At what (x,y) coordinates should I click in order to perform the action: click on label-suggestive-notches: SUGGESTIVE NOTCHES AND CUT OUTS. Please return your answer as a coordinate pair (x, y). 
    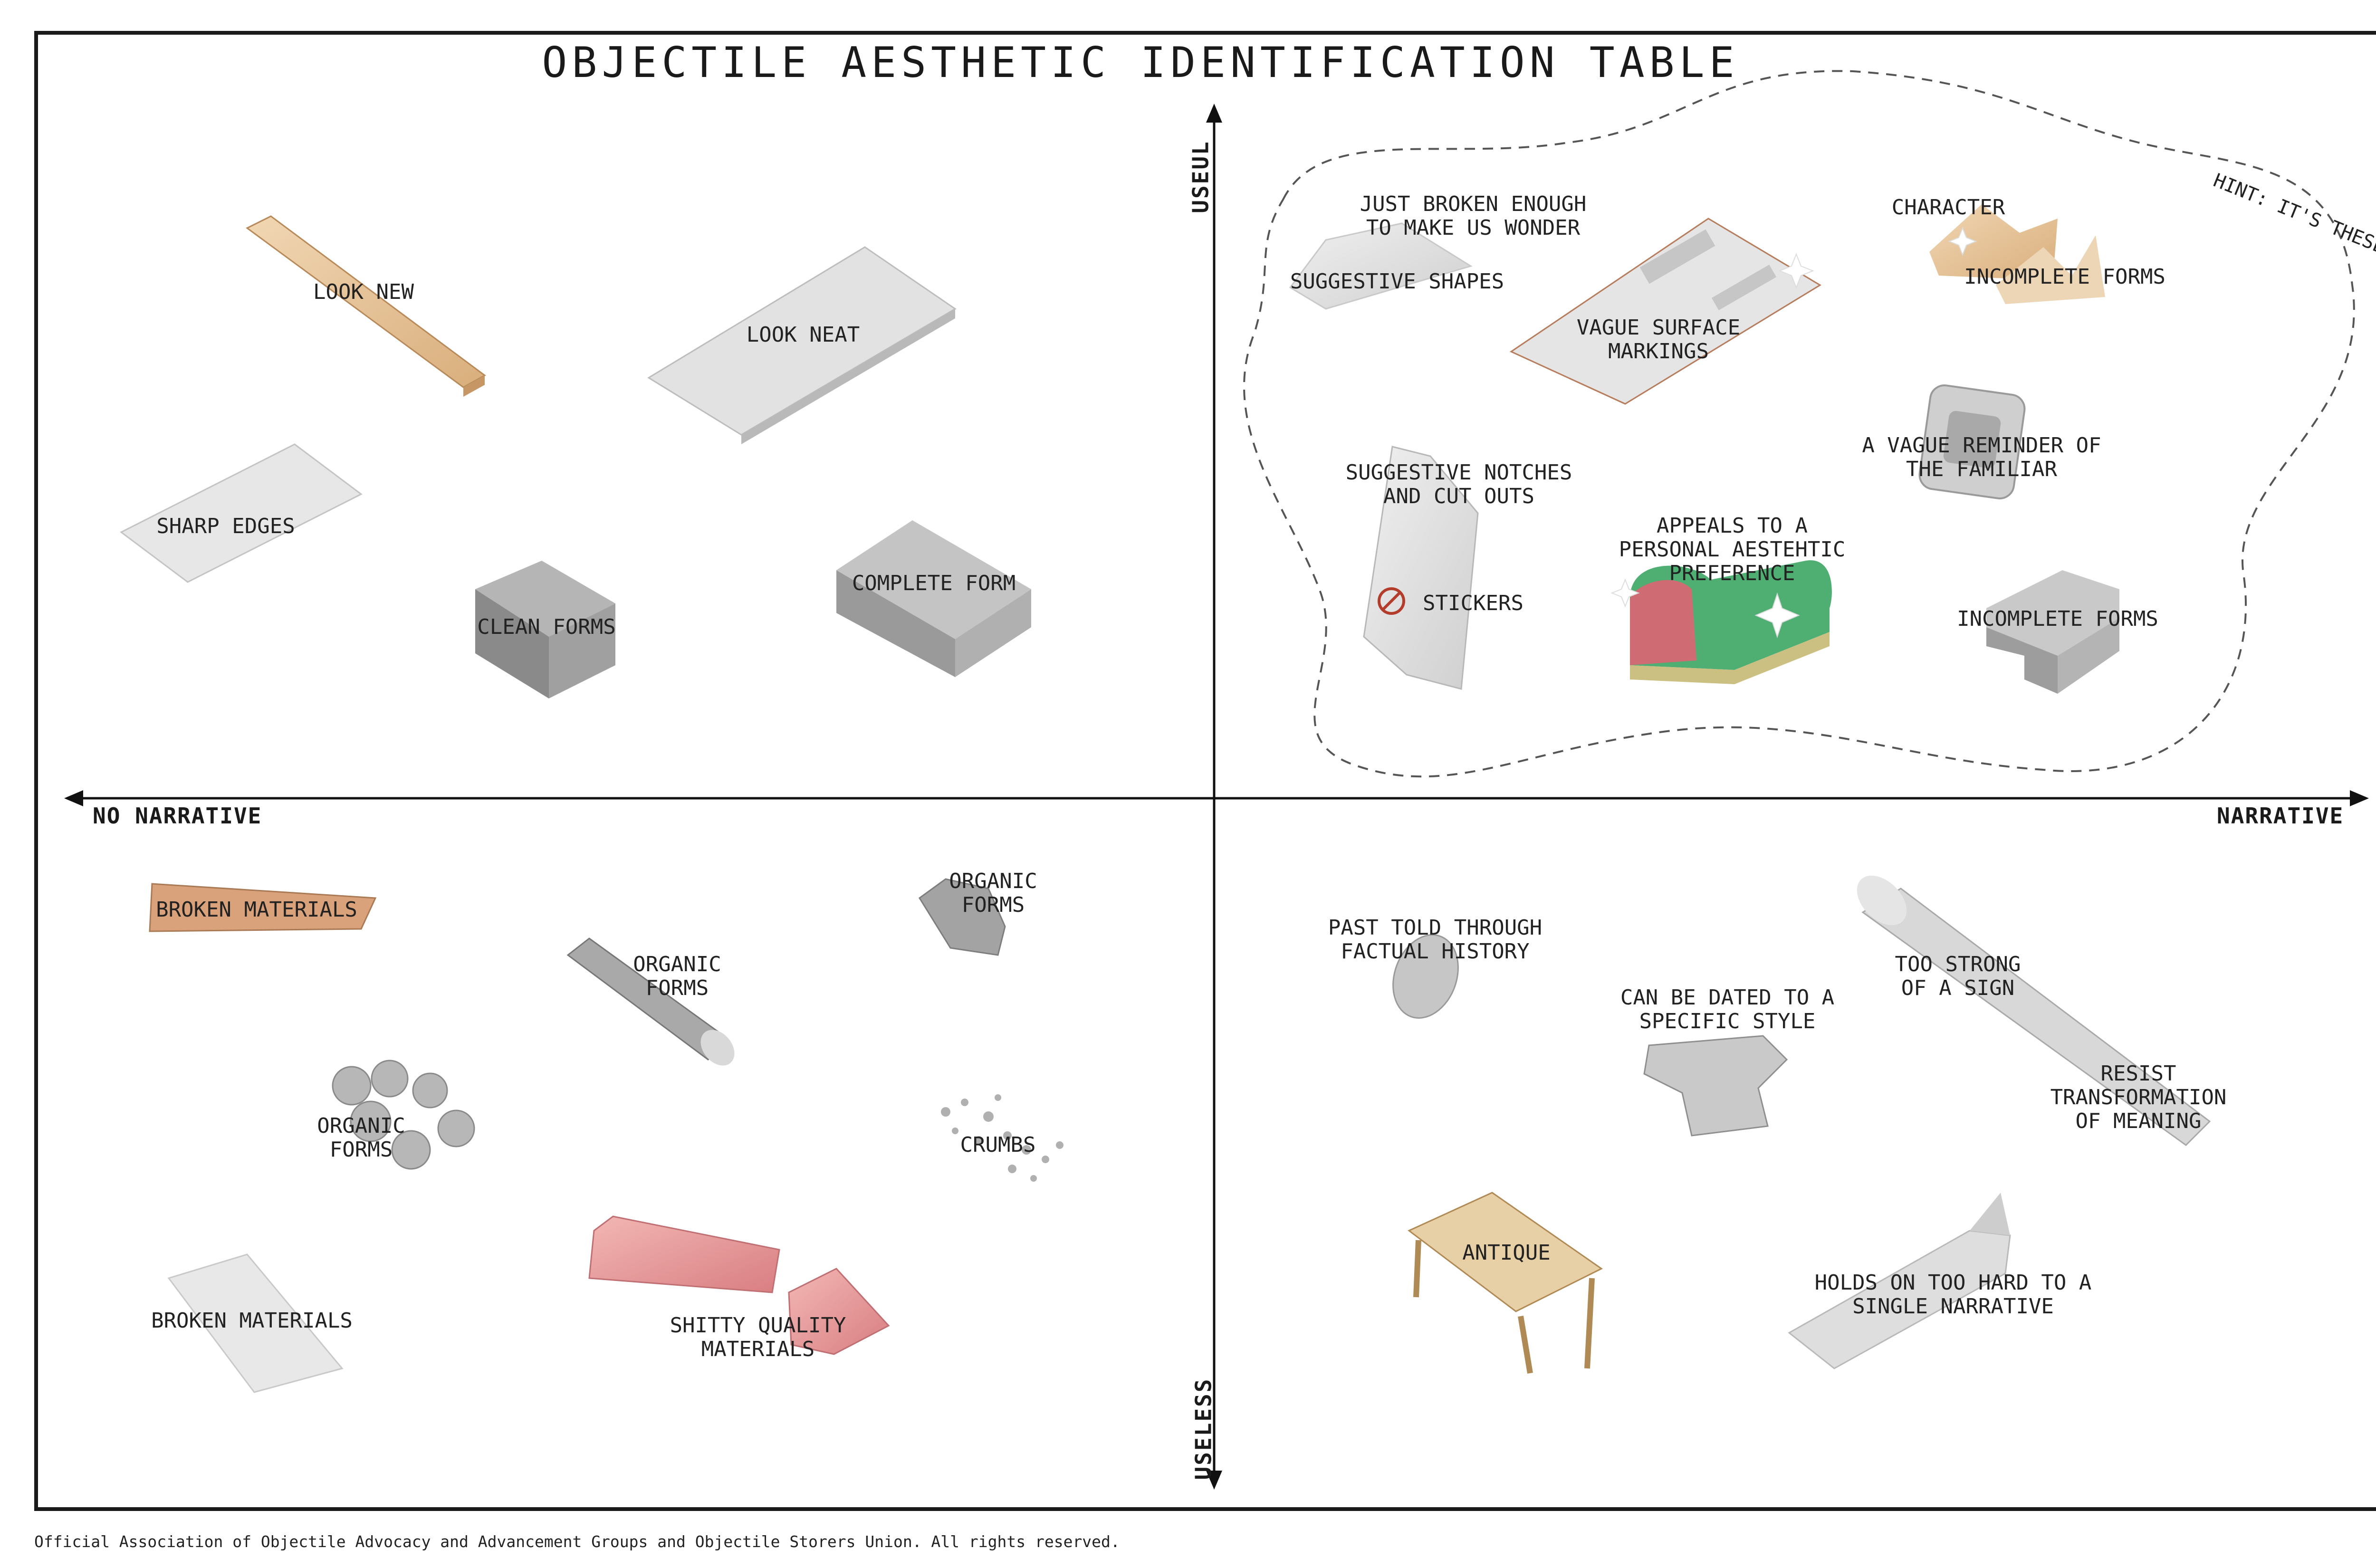
    Looking at the image, I should click on (1458, 484).